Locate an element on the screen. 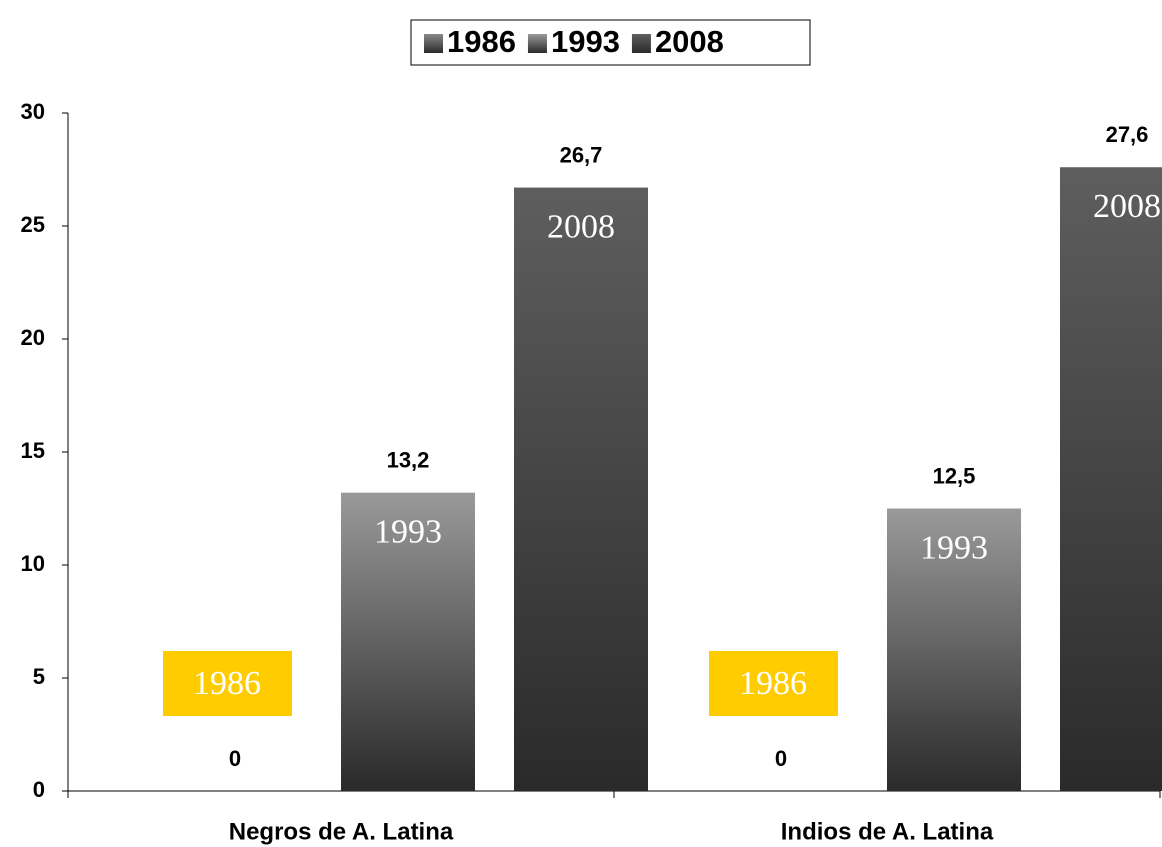  legend-label: 1986 is located at coordinates (481, 41).